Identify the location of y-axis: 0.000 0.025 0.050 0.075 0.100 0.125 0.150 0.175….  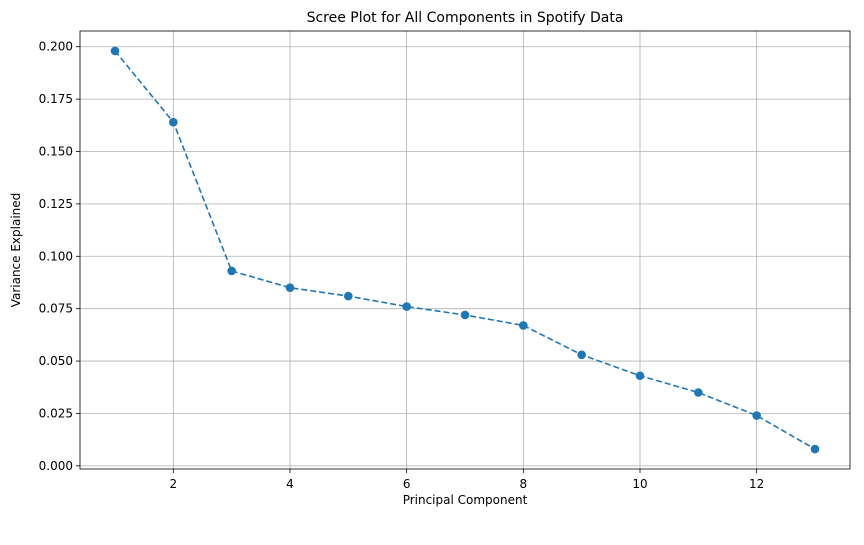
(59, 256).